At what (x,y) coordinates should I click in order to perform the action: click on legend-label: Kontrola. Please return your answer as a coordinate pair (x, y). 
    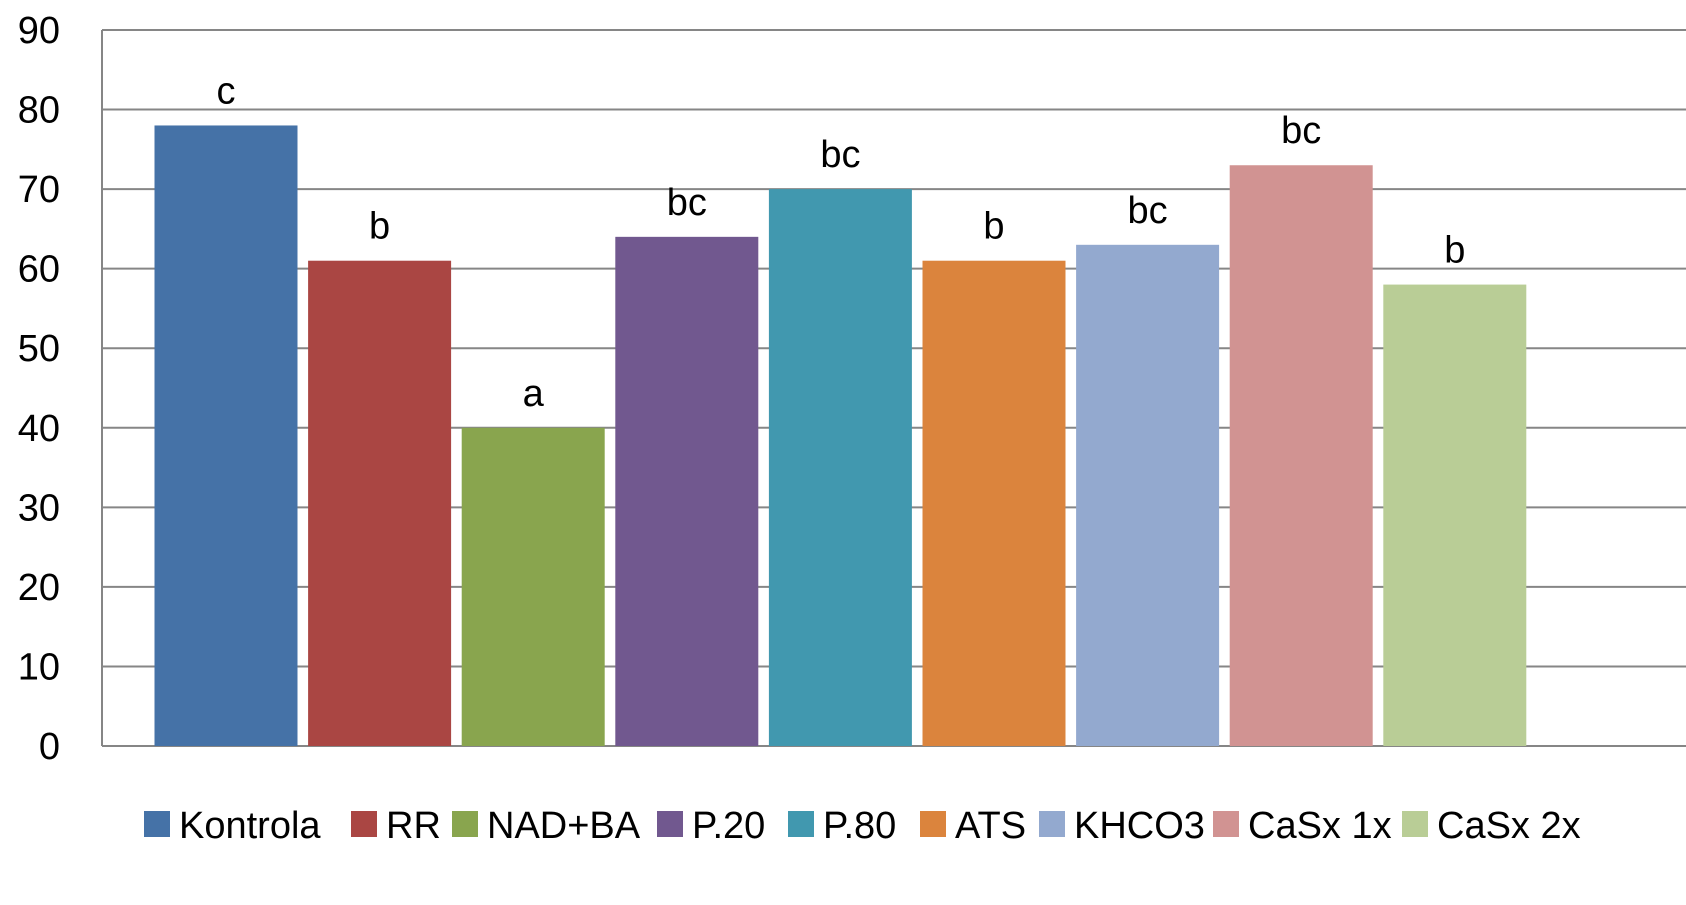
    Looking at the image, I should click on (250, 826).